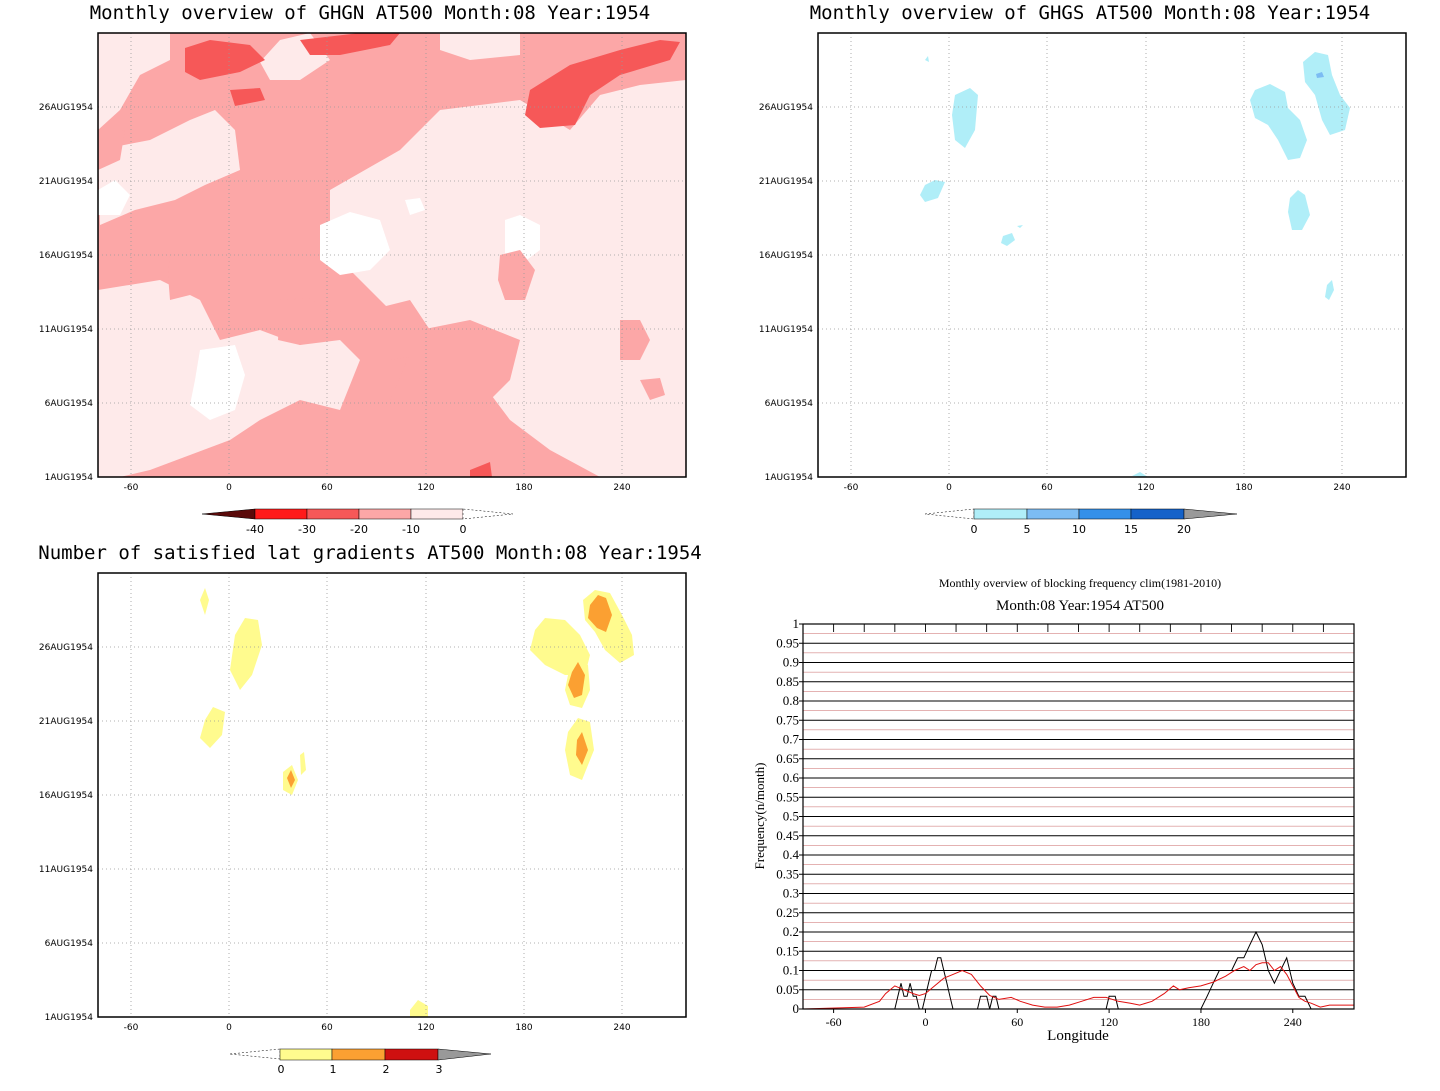 Image resolution: width=1440 pixels, height=1091 pixels. What do you see at coordinates (417, 802) in the screenshot?
I see `latgrad-field` at bounding box center [417, 802].